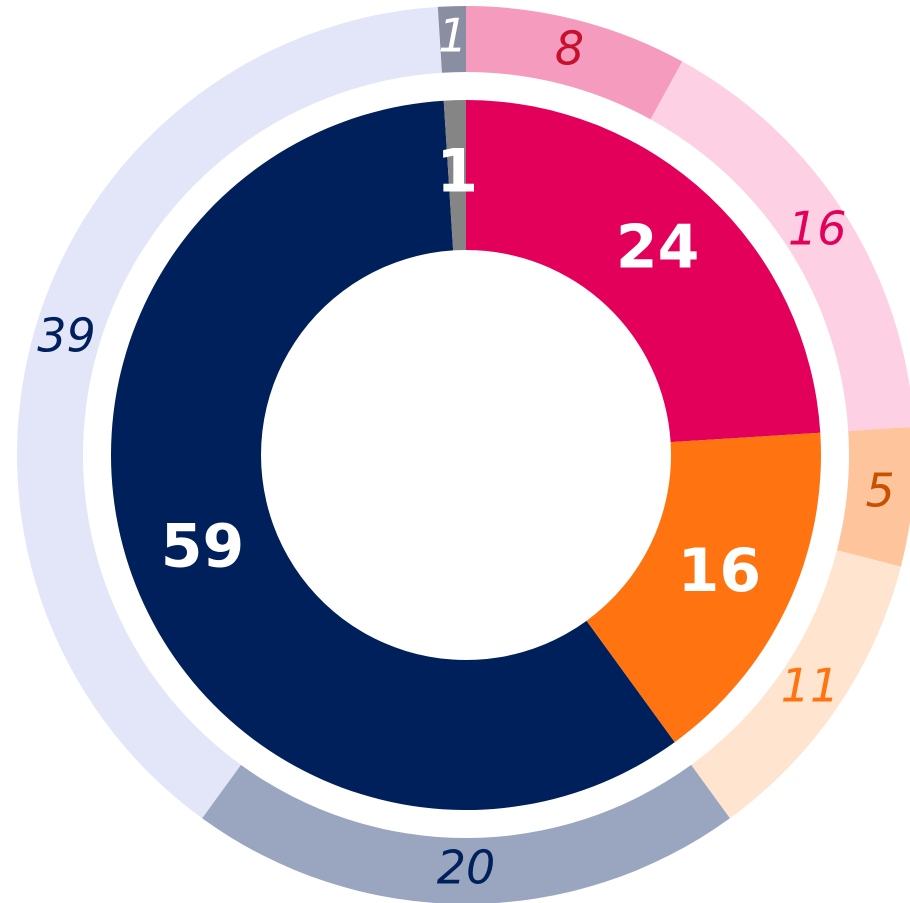 The image size is (910, 903). What do you see at coordinates (66, 335) in the screenshot?
I see `outer-label: 39` at bounding box center [66, 335].